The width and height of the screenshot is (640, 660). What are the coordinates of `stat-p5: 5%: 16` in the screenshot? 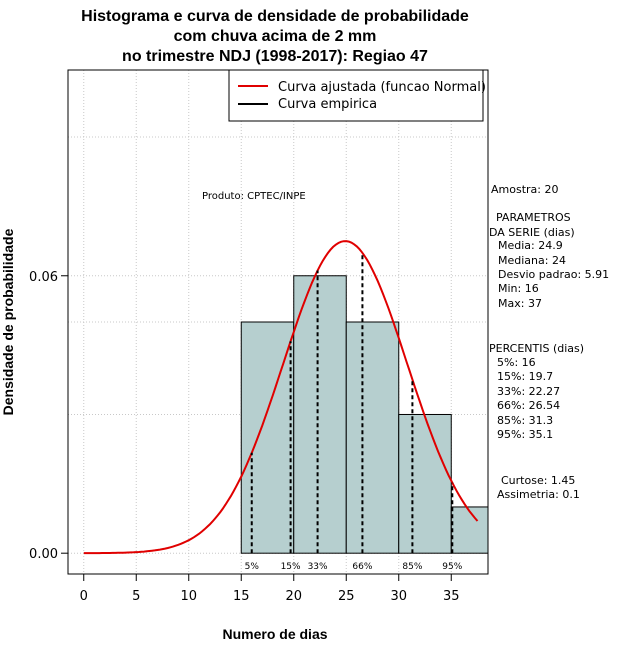 It's located at (516, 362).